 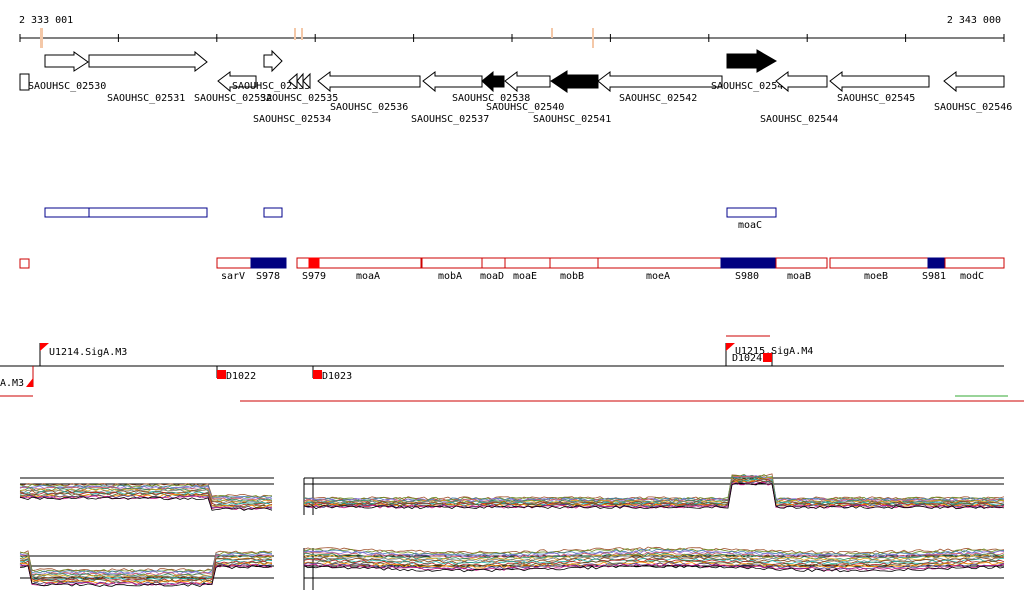 I want to click on feature-label-modc: modC, so click(x=972, y=276).